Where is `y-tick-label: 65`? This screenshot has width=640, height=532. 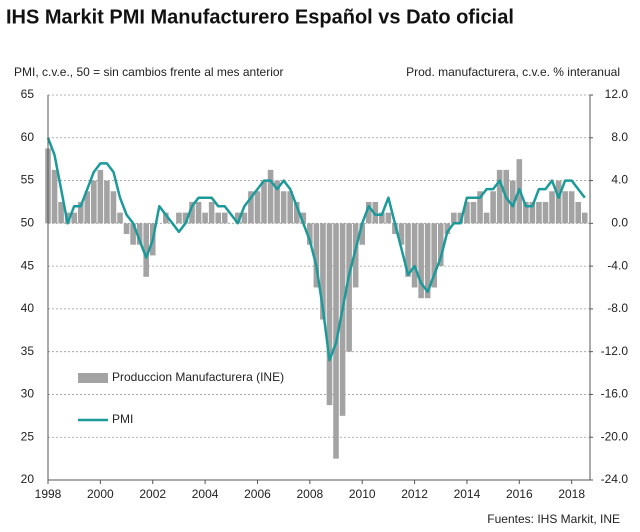 y-tick-label: 65 is located at coordinates (28, 94).